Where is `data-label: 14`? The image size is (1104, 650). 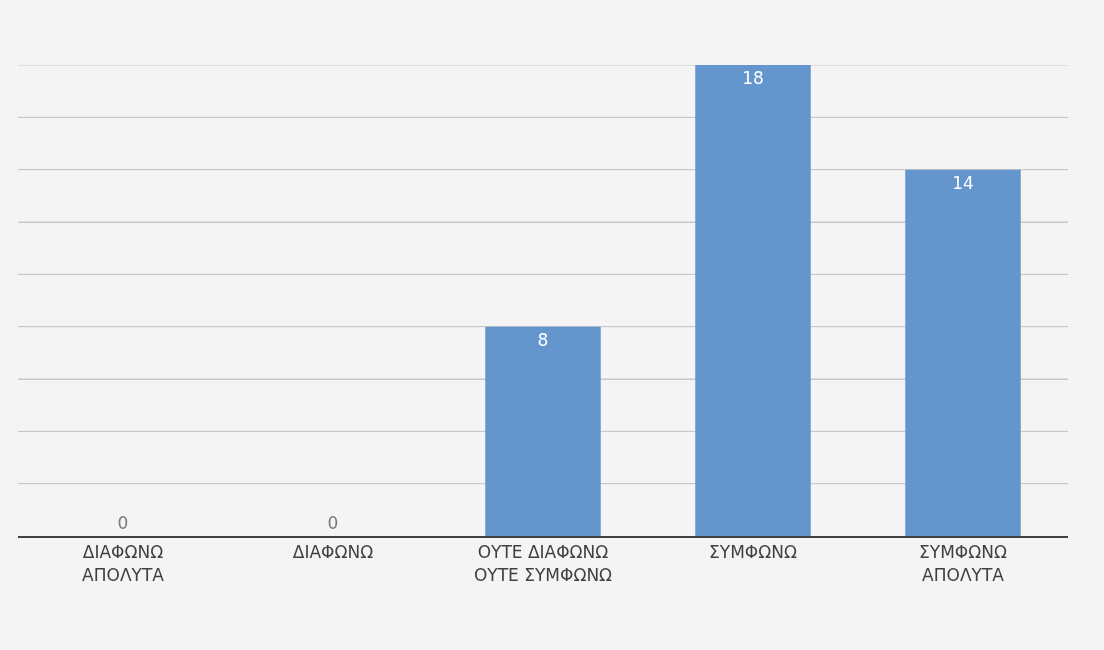 data-label: 14 is located at coordinates (963, 182).